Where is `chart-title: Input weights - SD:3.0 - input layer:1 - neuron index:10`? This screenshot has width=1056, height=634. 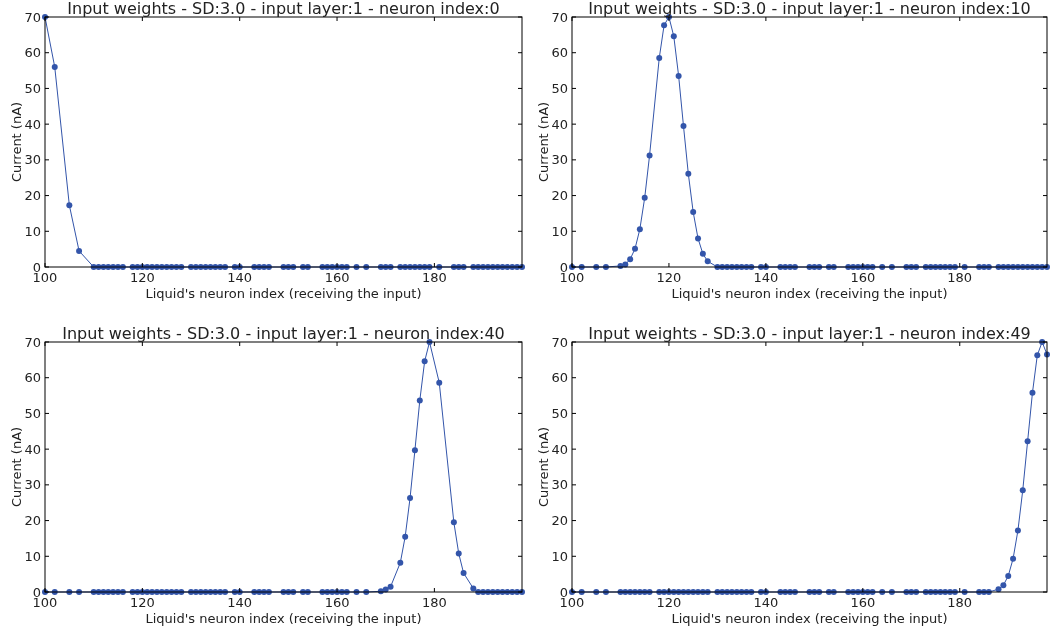
chart-title: Input weights - SD:3.0 - input layer:1 - neuron index:10 is located at coordinates (809, 9).